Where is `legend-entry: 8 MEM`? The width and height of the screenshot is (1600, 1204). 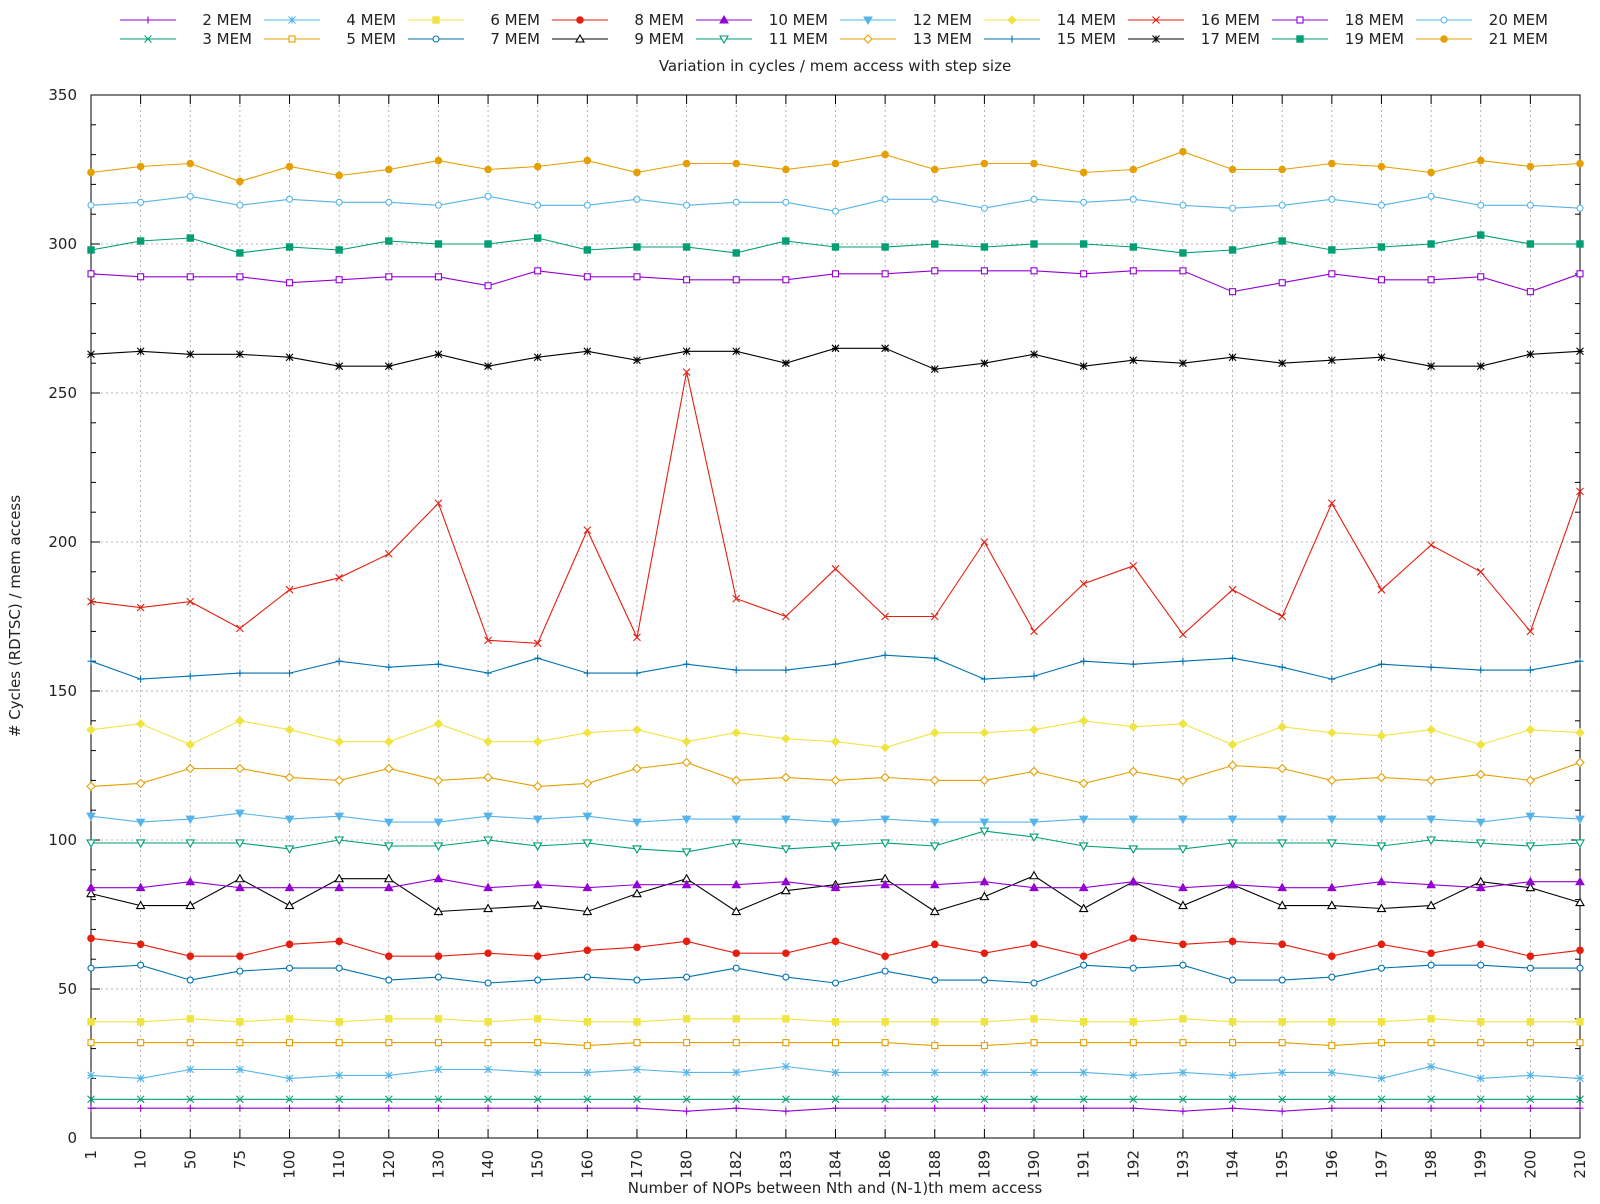 legend-entry: 8 MEM is located at coordinates (618, 20).